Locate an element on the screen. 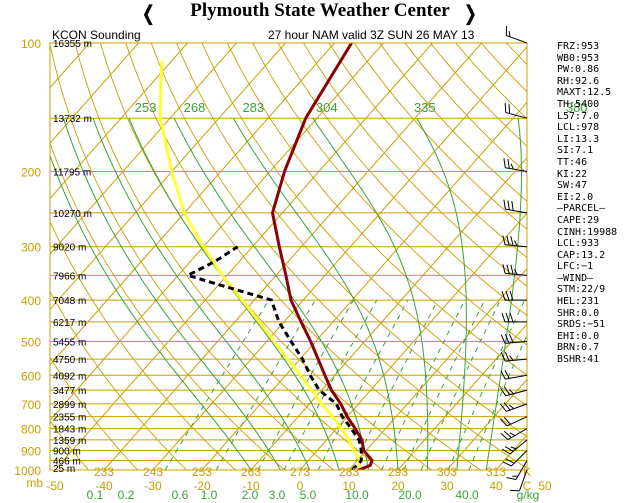  pressure-tick-label: 800 is located at coordinates (31, 430).